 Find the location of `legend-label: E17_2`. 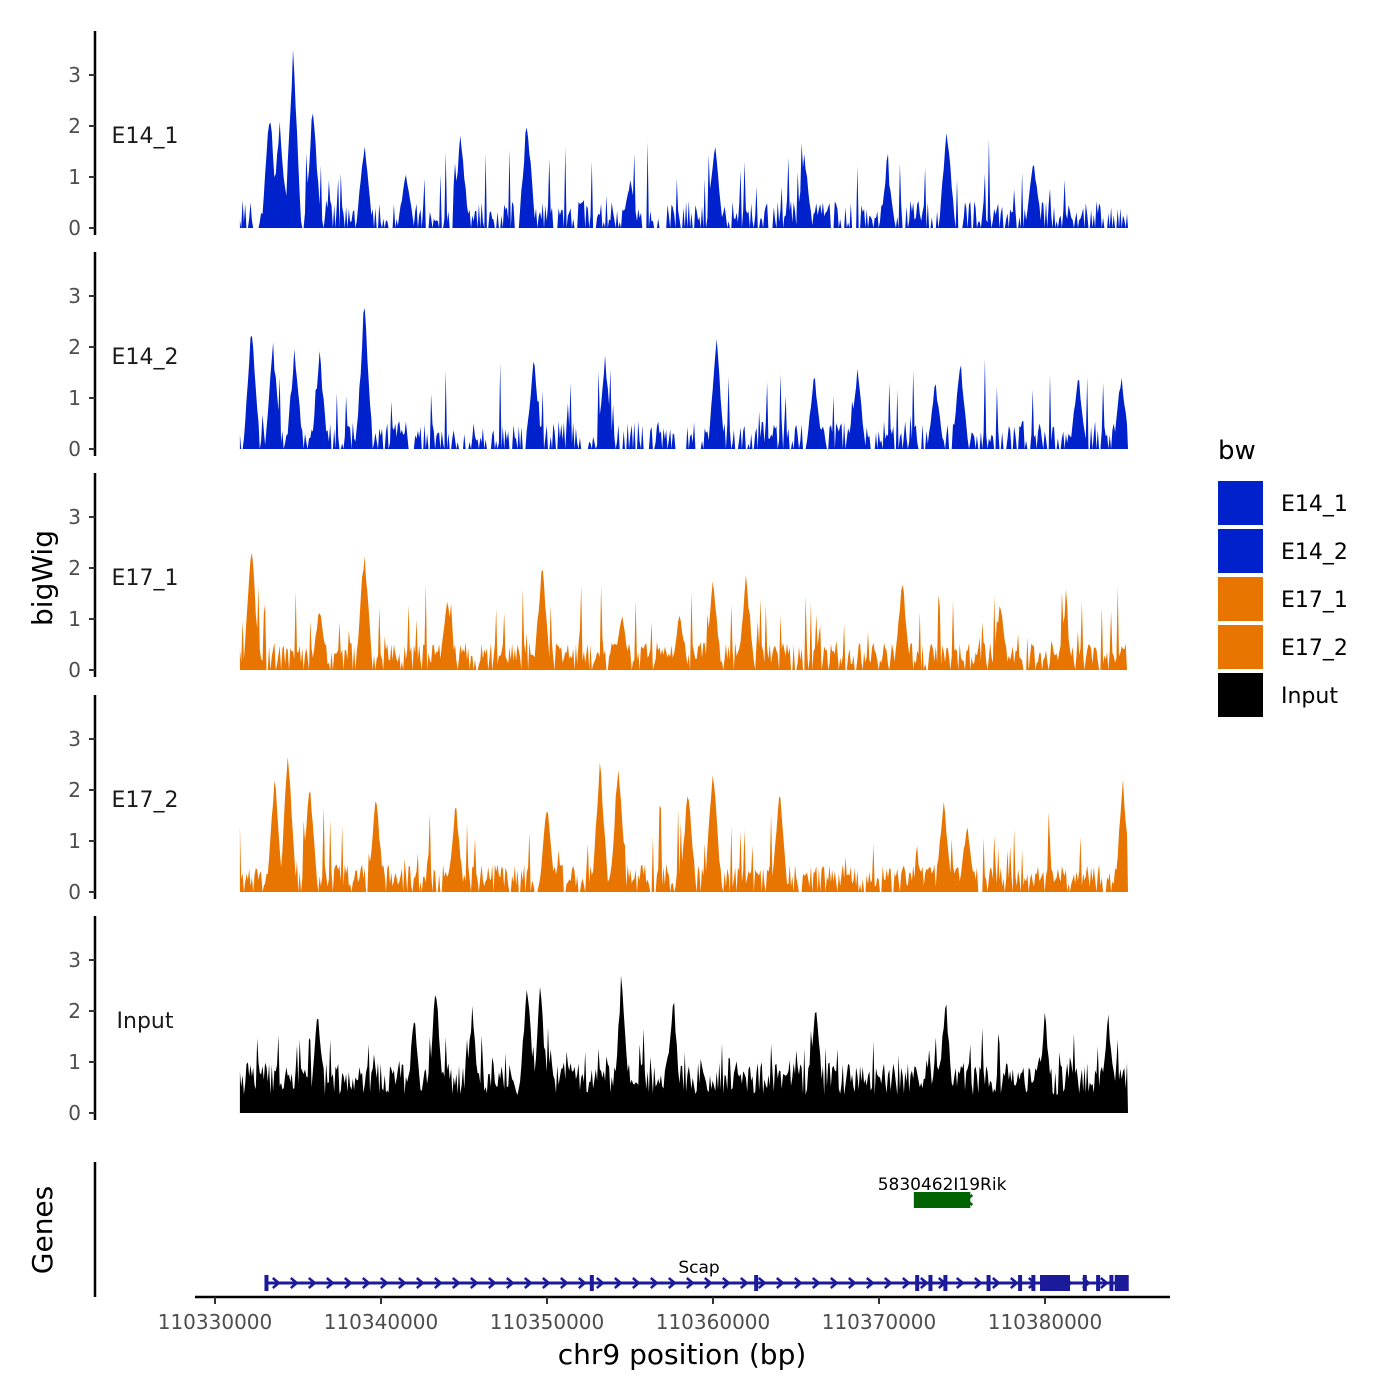

legend-label: E17_2 is located at coordinates (1314, 648).